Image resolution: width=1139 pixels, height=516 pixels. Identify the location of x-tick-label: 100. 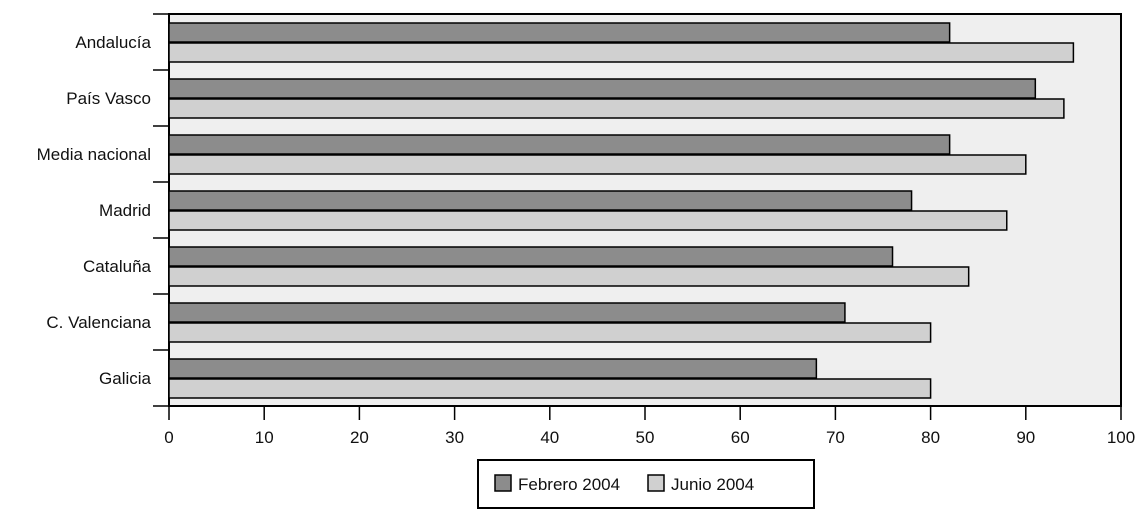
(1121, 437).